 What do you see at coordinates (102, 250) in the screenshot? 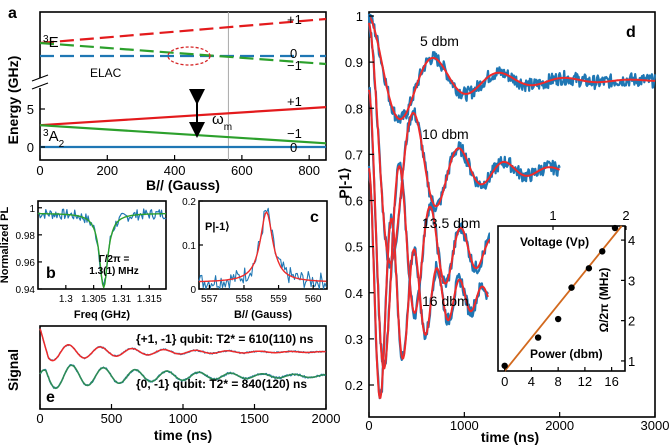
I see `panel-b-fit-trace` at bounding box center [102, 250].